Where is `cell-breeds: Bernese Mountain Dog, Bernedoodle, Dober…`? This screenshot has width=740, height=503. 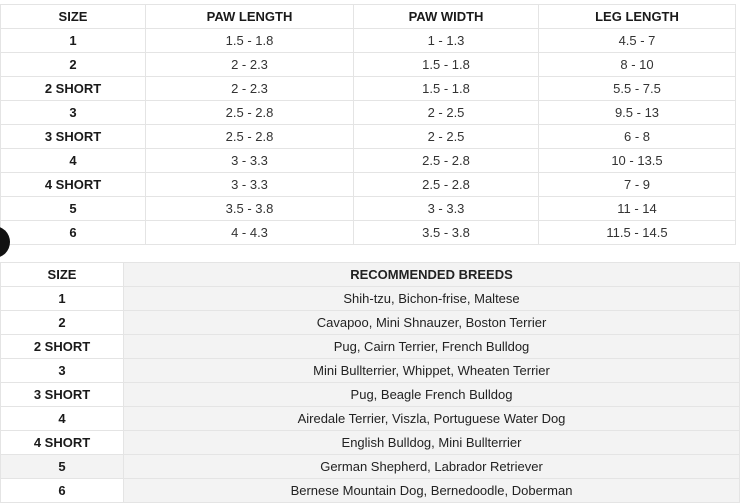
cell-breeds: Bernese Mountain Dog, Bernedoodle, Dober… is located at coordinates (431, 490).